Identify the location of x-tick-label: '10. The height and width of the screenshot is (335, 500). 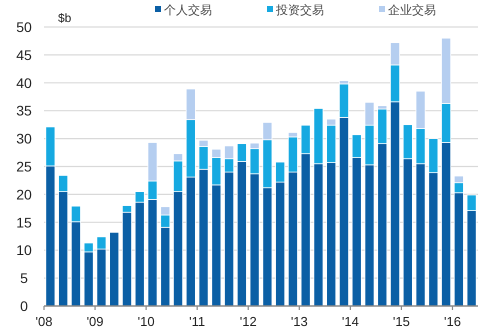
(146, 321).